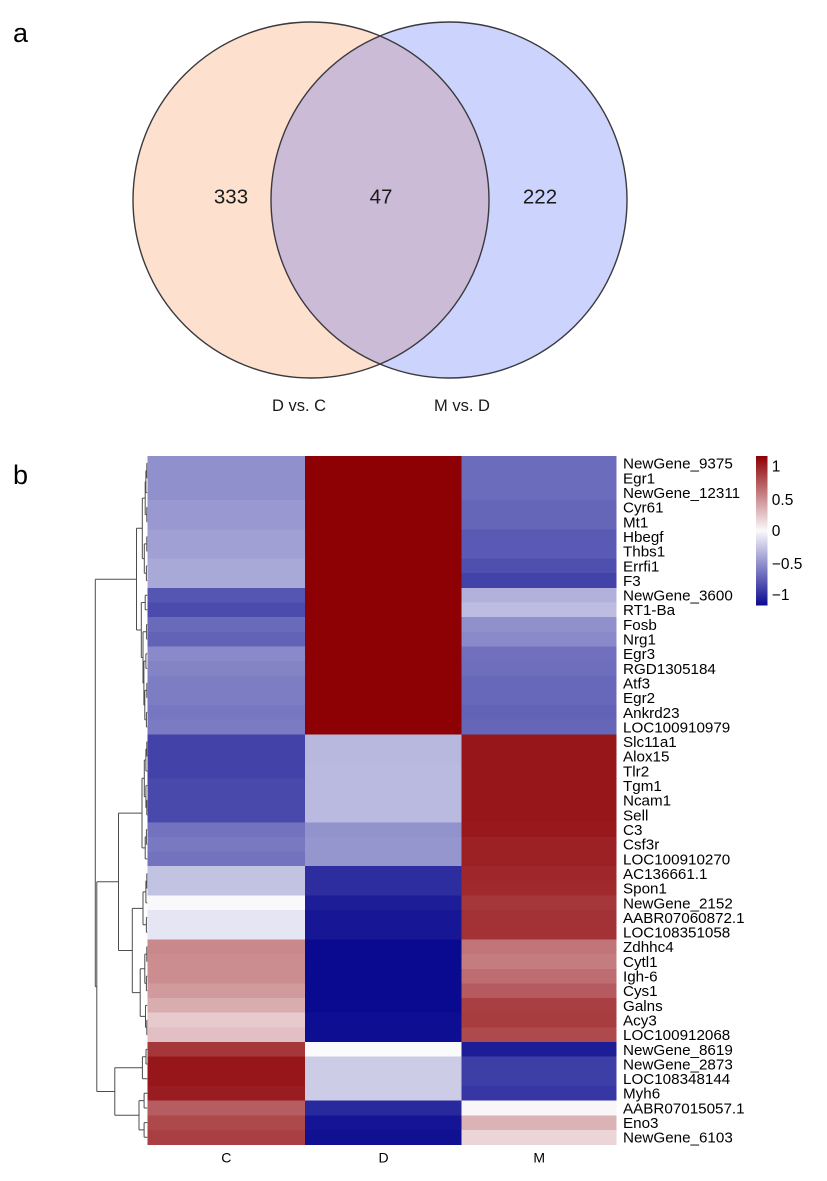  I want to click on svg-text: RT1-Ba, so click(649, 610).